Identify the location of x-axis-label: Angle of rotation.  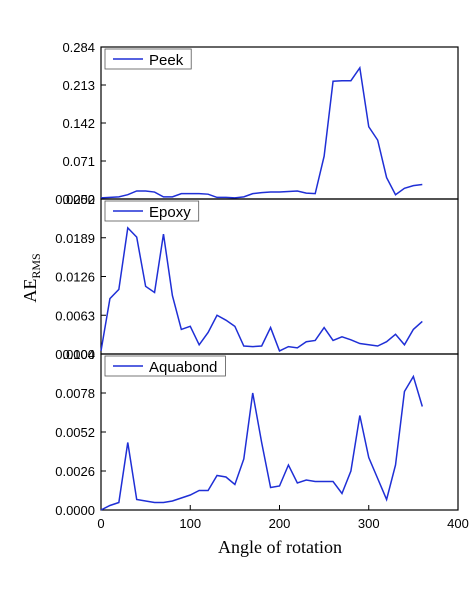
(280, 547).